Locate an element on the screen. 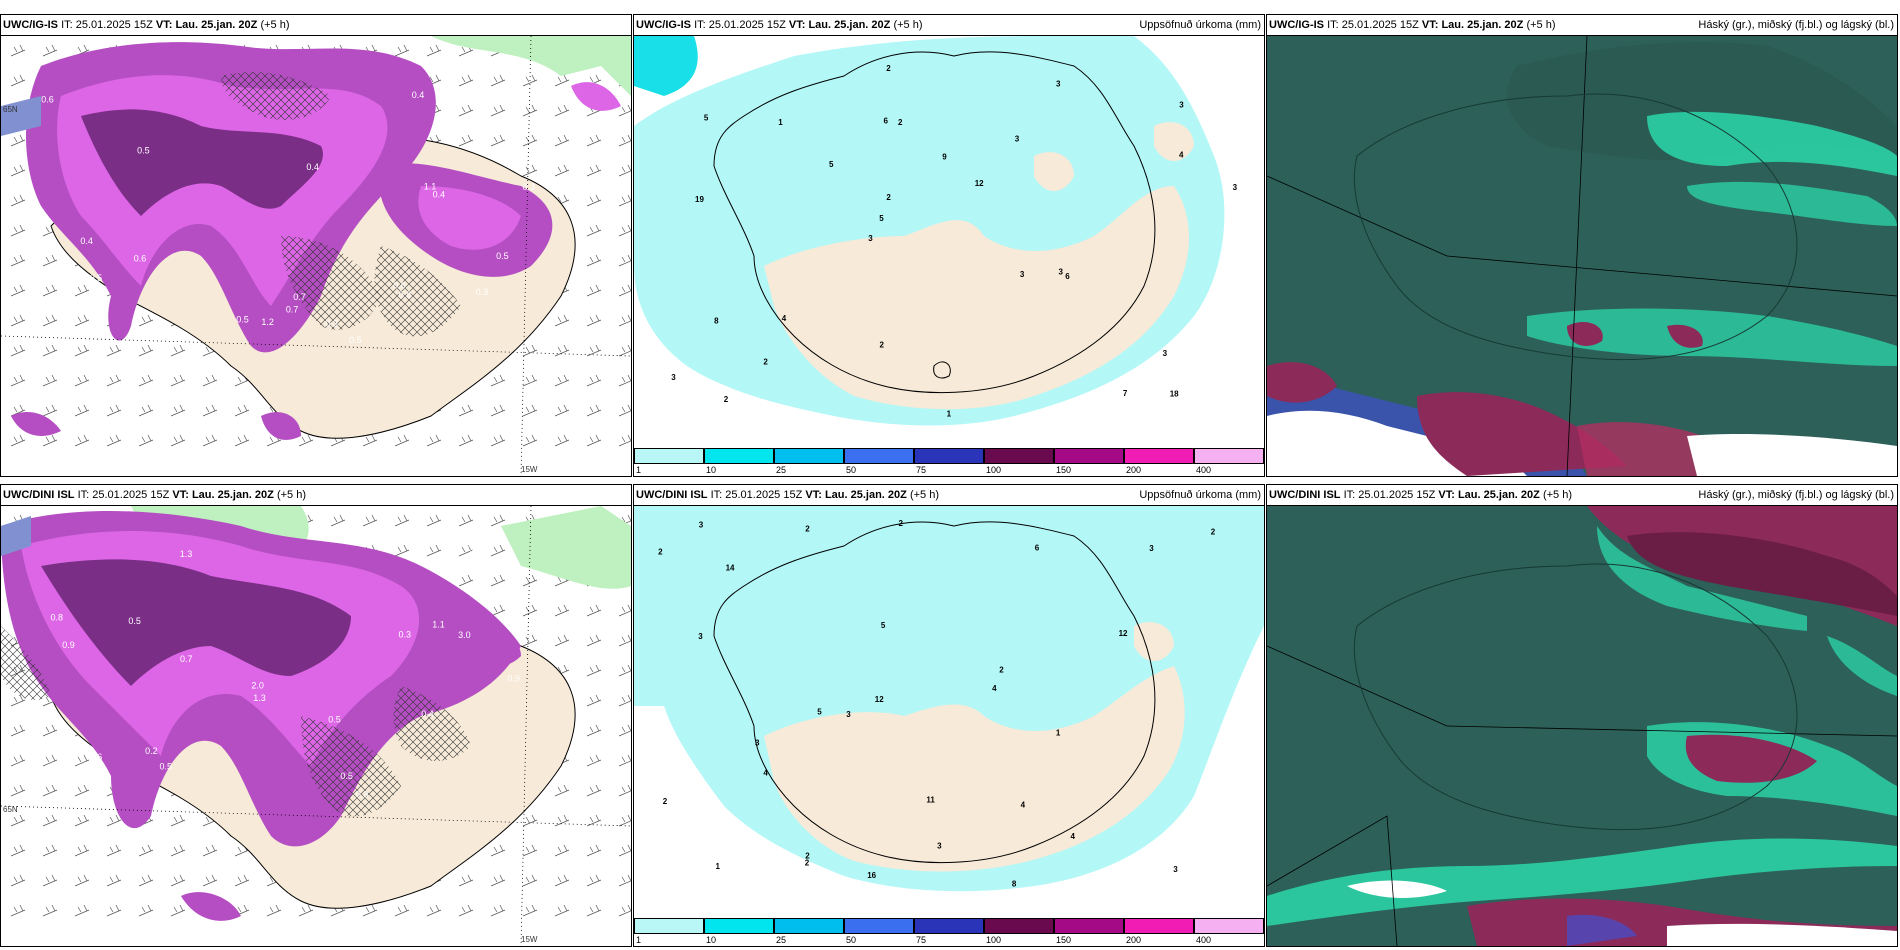  panel-title: Uppsöfnuð úrkoma (mm) is located at coordinates (1200, 25).